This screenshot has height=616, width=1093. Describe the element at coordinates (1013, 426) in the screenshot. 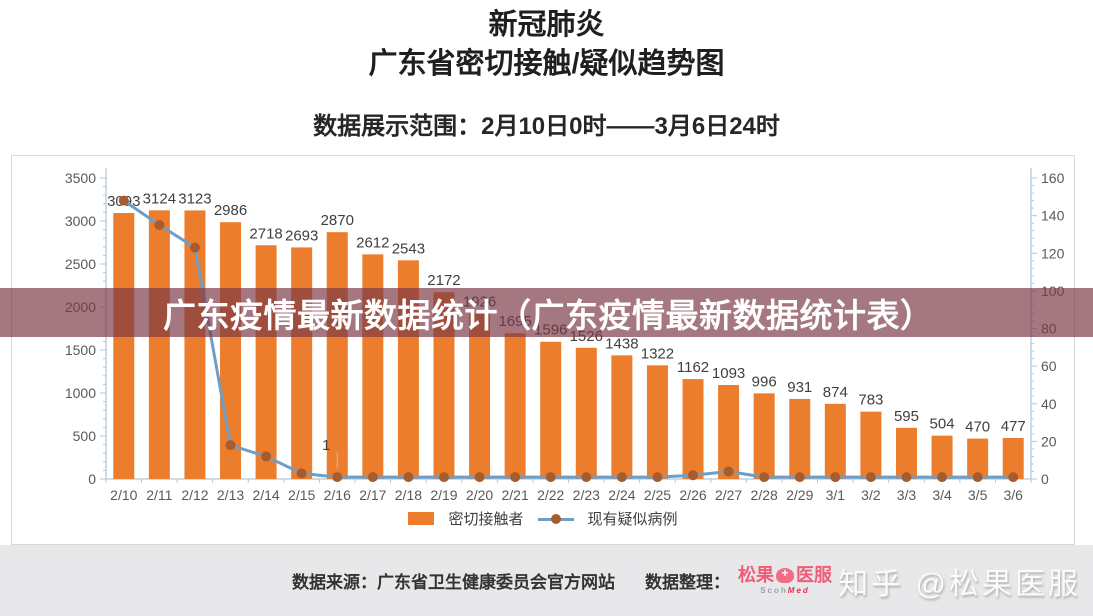

I see `bar-value-label: 477` at that location.